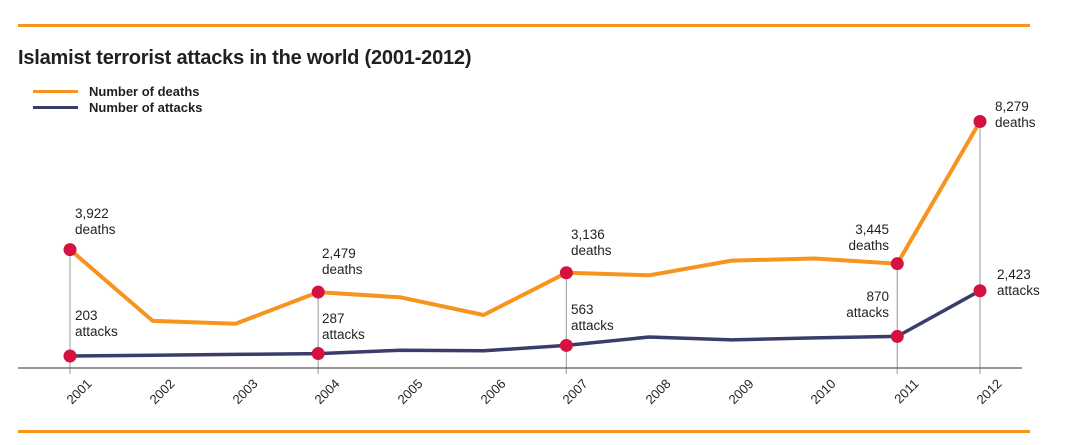 The width and height of the screenshot is (1067, 445). Describe the element at coordinates (524, 431) in the screenshot. I see `bottom-rule` at that location.